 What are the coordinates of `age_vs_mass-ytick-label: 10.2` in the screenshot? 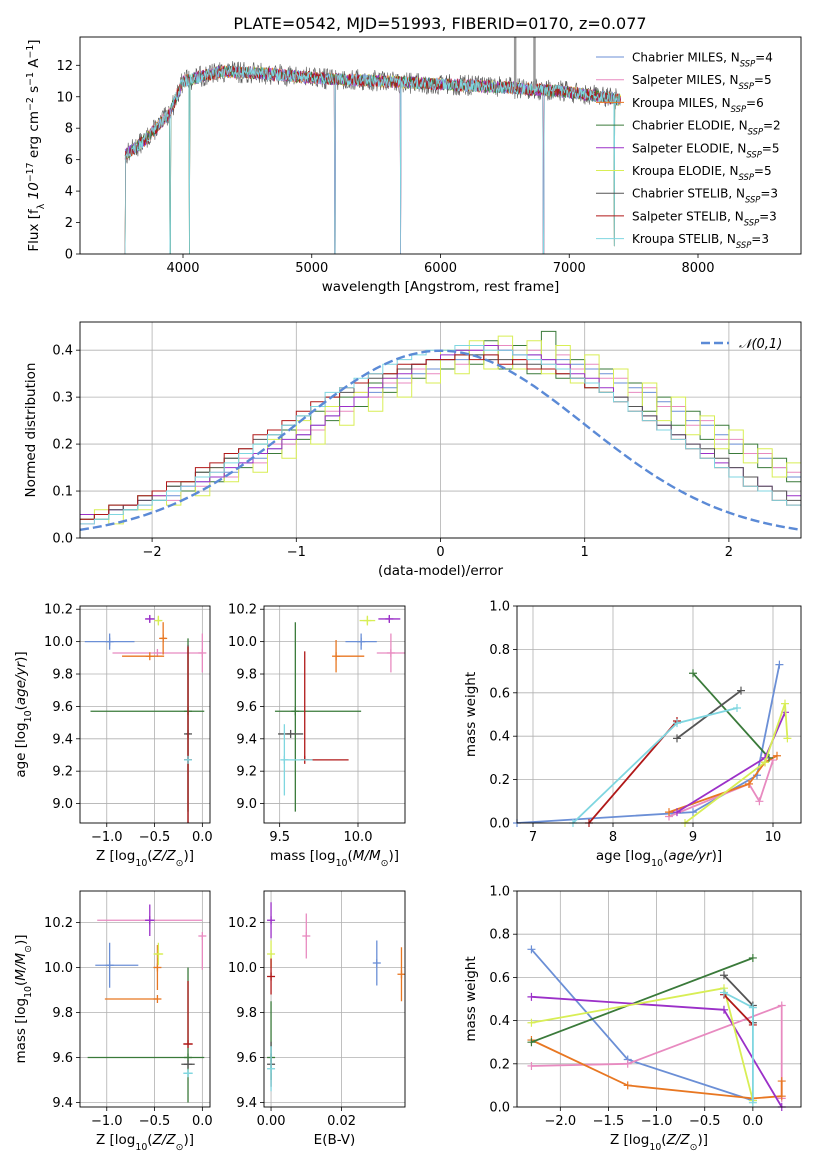 It's located at (242, 610).